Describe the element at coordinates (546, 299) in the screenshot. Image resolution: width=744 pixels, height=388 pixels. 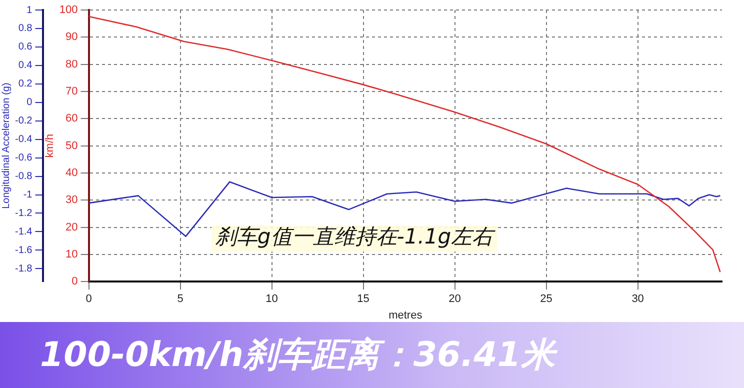
I see `x-tick-label: 25` at that location.